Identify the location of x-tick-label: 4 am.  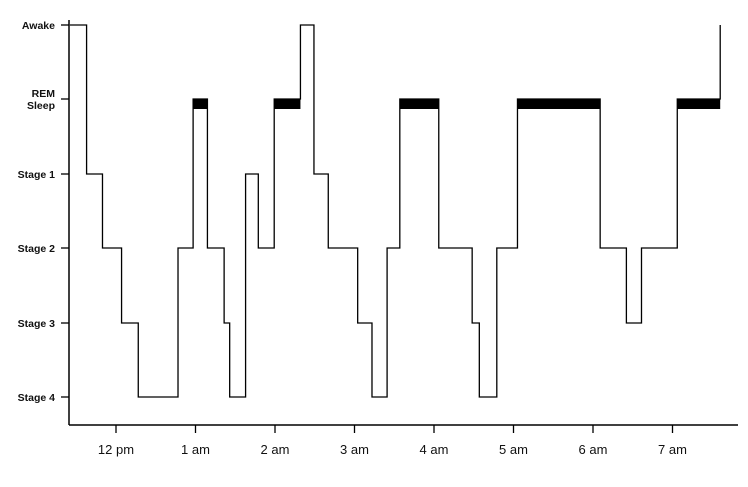
(434, 449).